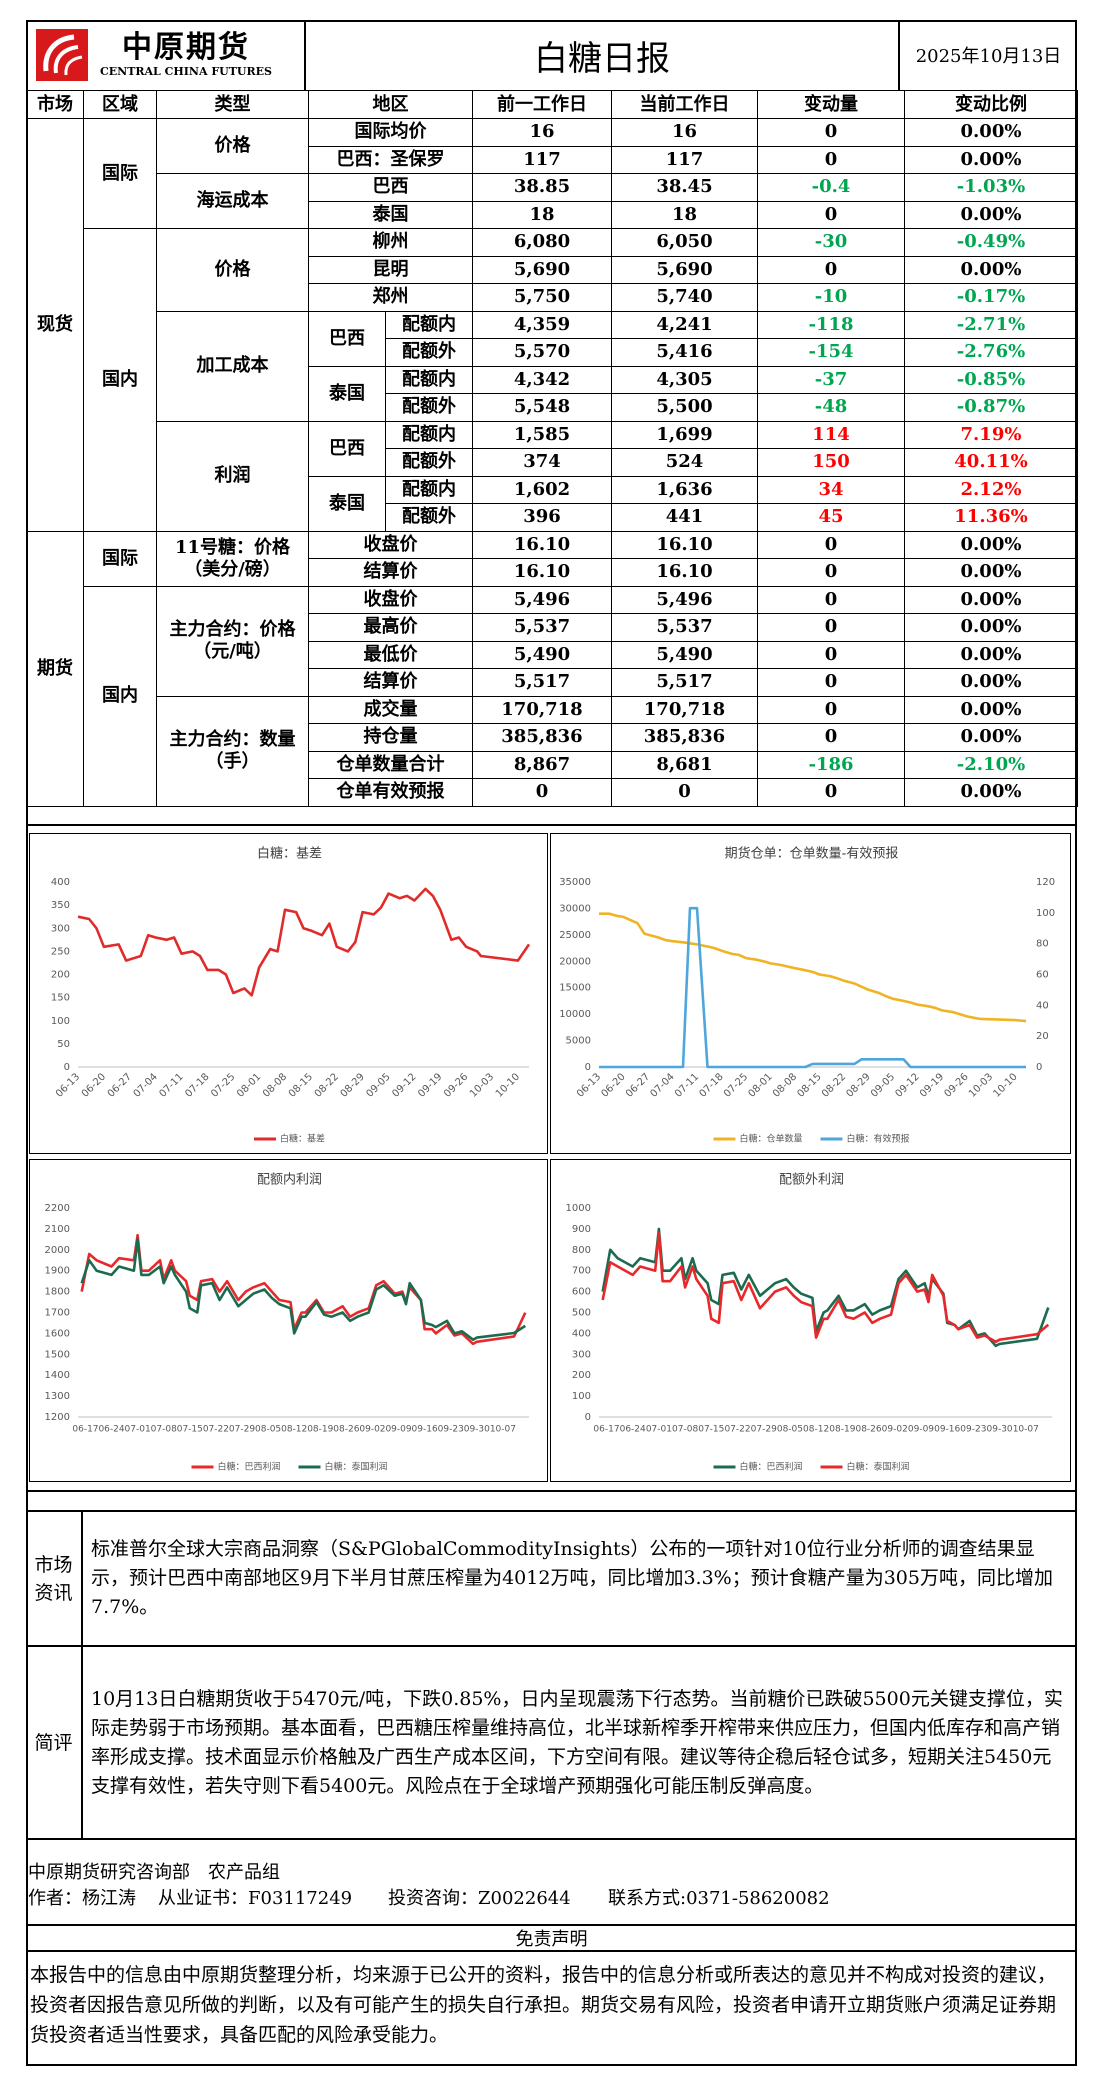 The width and height of the screenshot is (1103, 2084). What do you see at coordinates (921, 1430) in the screenshot?
I see `x-tick-label: 09-09` at bounding box center [921, 1430].